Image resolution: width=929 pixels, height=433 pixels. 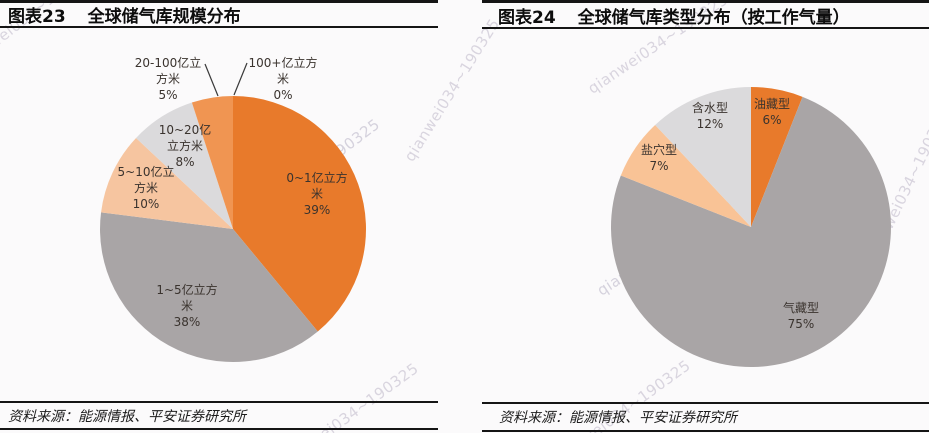 I want to click on source-bar-left: 资料来源：能源情报、平安证券研究所, so click(x=219, y=415).